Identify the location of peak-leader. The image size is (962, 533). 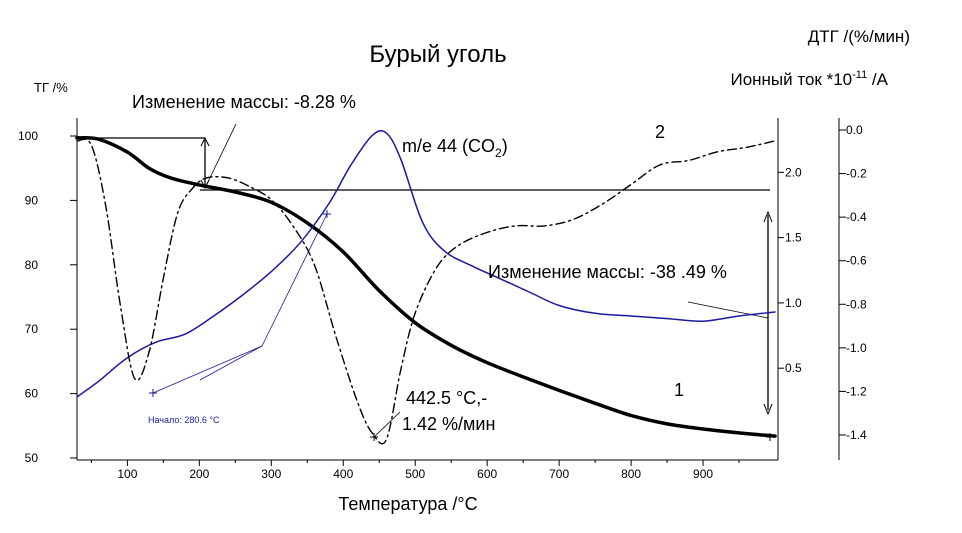
(387, 424).